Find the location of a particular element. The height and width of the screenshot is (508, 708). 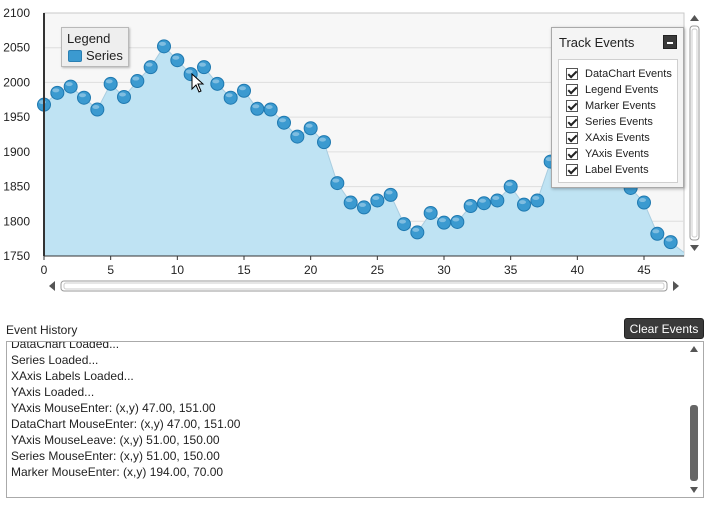

legend-item-series: Series is located at coordinates (95, 55).